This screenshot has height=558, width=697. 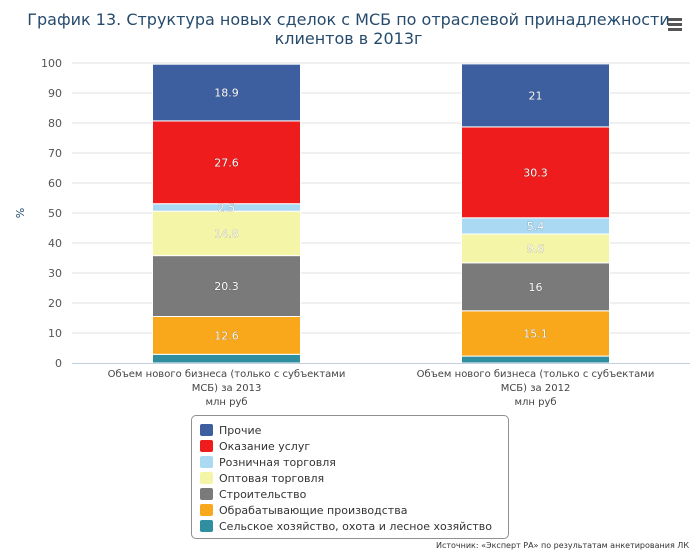 I want to click on y-tick-label: 70, so click(x=55, y=153).